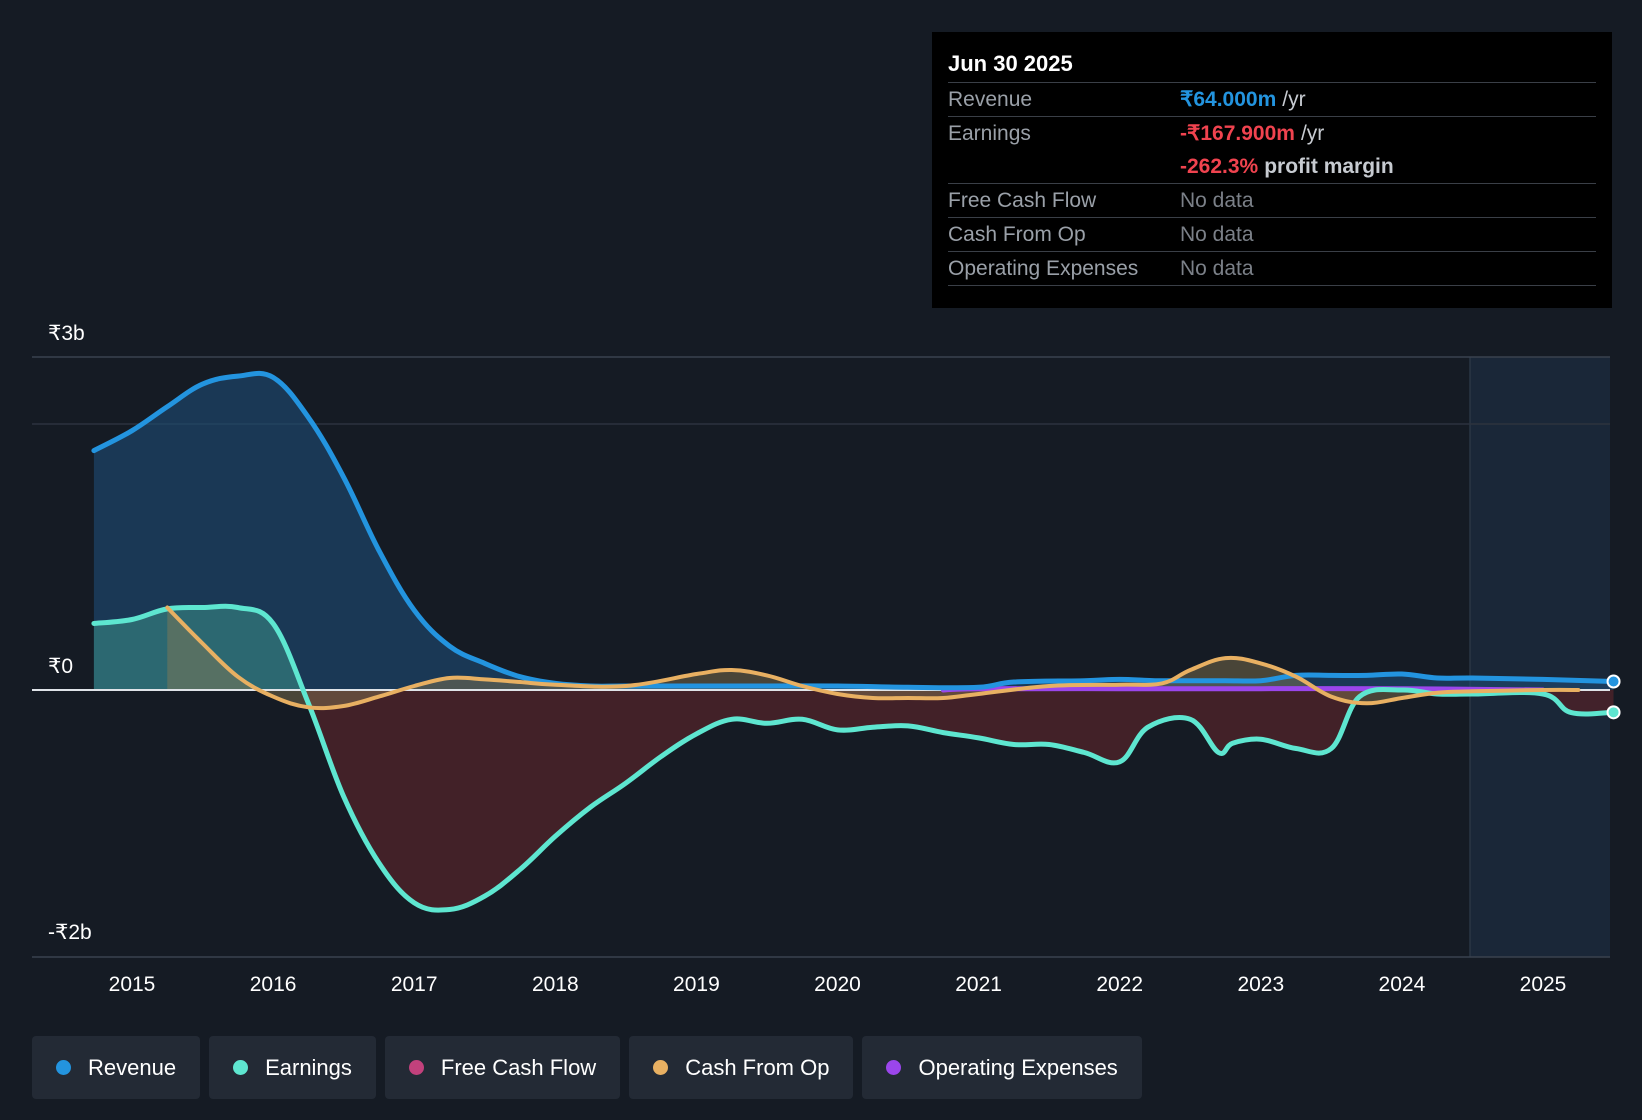 The width and height of the screenshot is (1642, 1120). I want to click on tooltip-row-fcf: Free Cash Flow No data, so click(1272, 201).